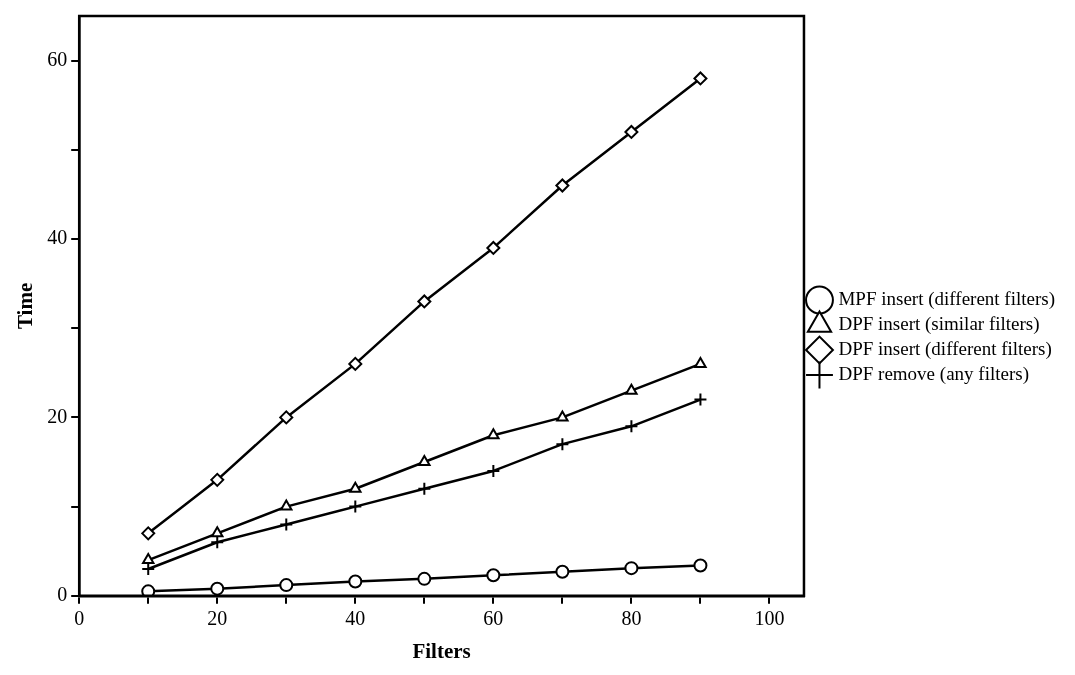  What do you see at coordinates (79, 618) in the screenshot?
I see `x-tick-label: 0` at bounding box center [79, 618].